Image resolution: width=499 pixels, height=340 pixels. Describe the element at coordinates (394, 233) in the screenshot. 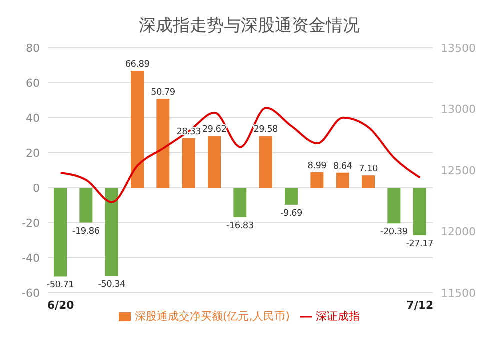

I see `data-label: -20.39` at that location.